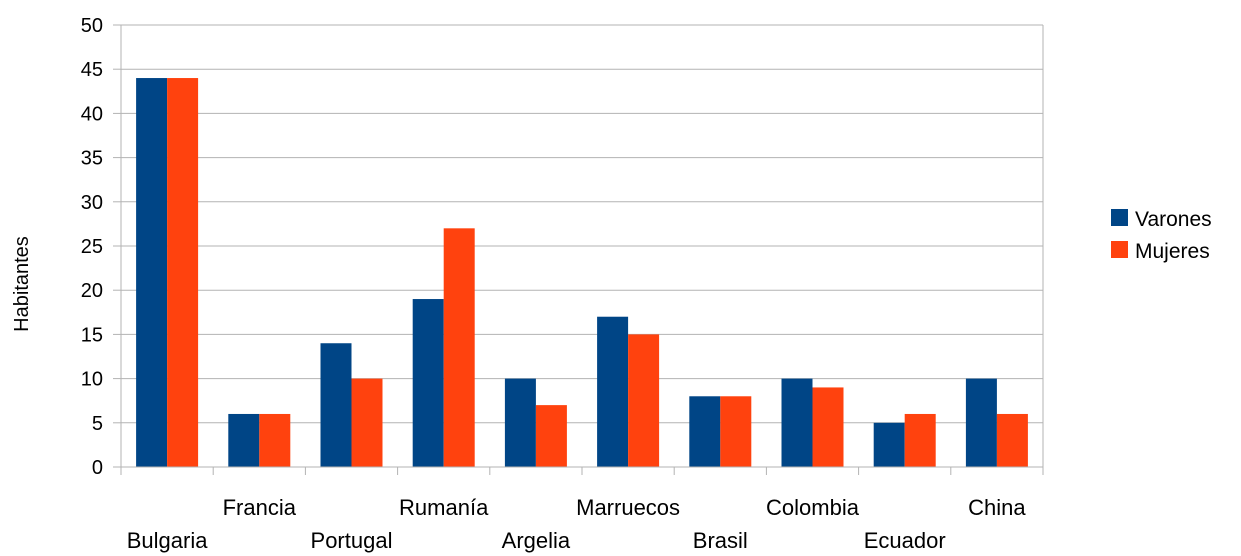 The width and height of the screenshot is (1241, 556). I want to click on legend-label: Varones, so click(1173, 219).